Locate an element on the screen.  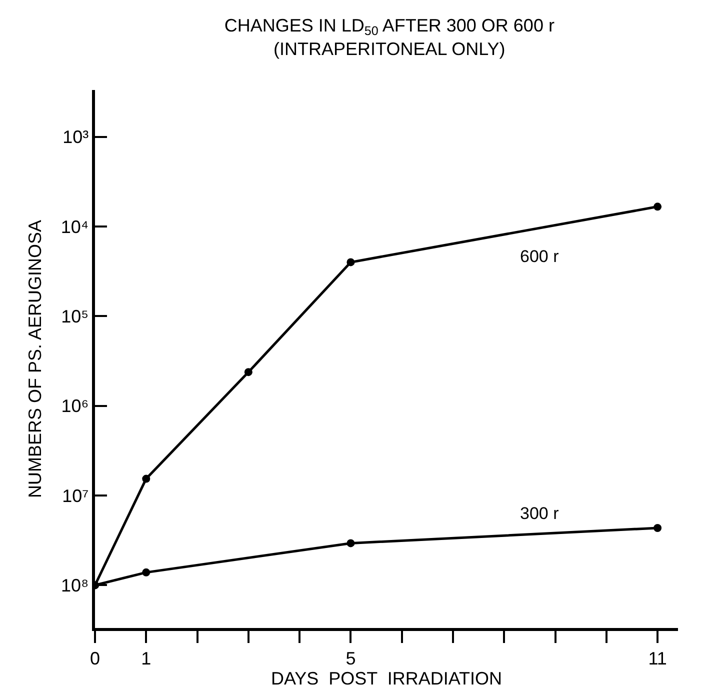
series-label: 300 r is located at coordinates (540, 513).